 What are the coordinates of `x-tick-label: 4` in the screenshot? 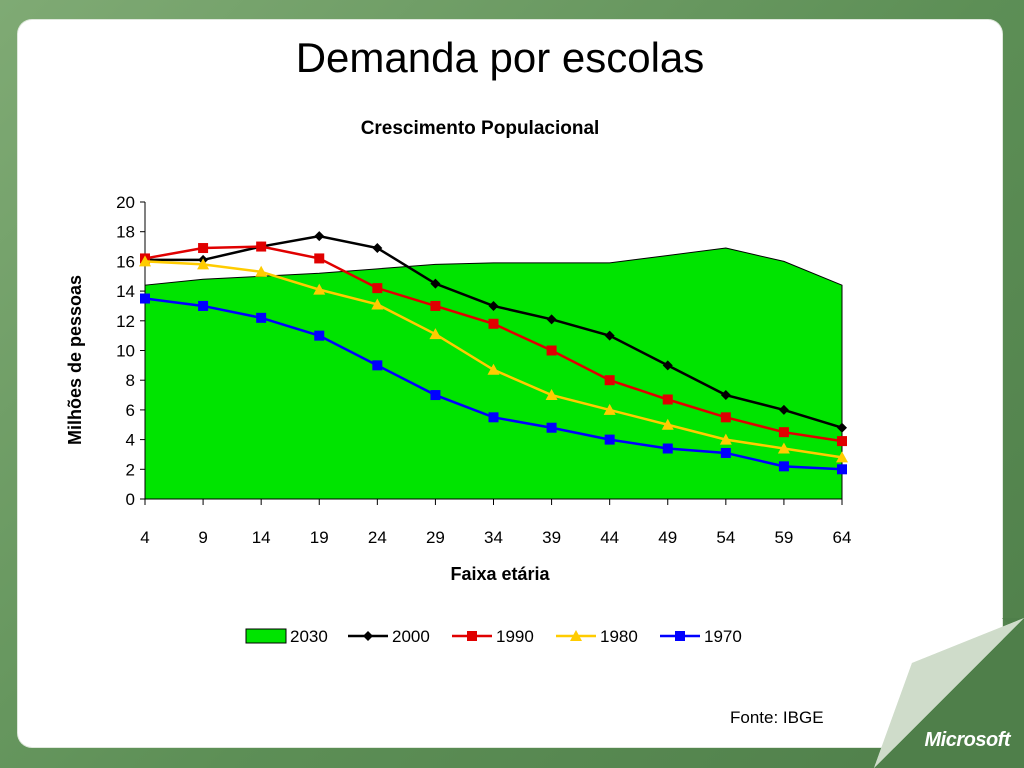 It's located at (144, 537).